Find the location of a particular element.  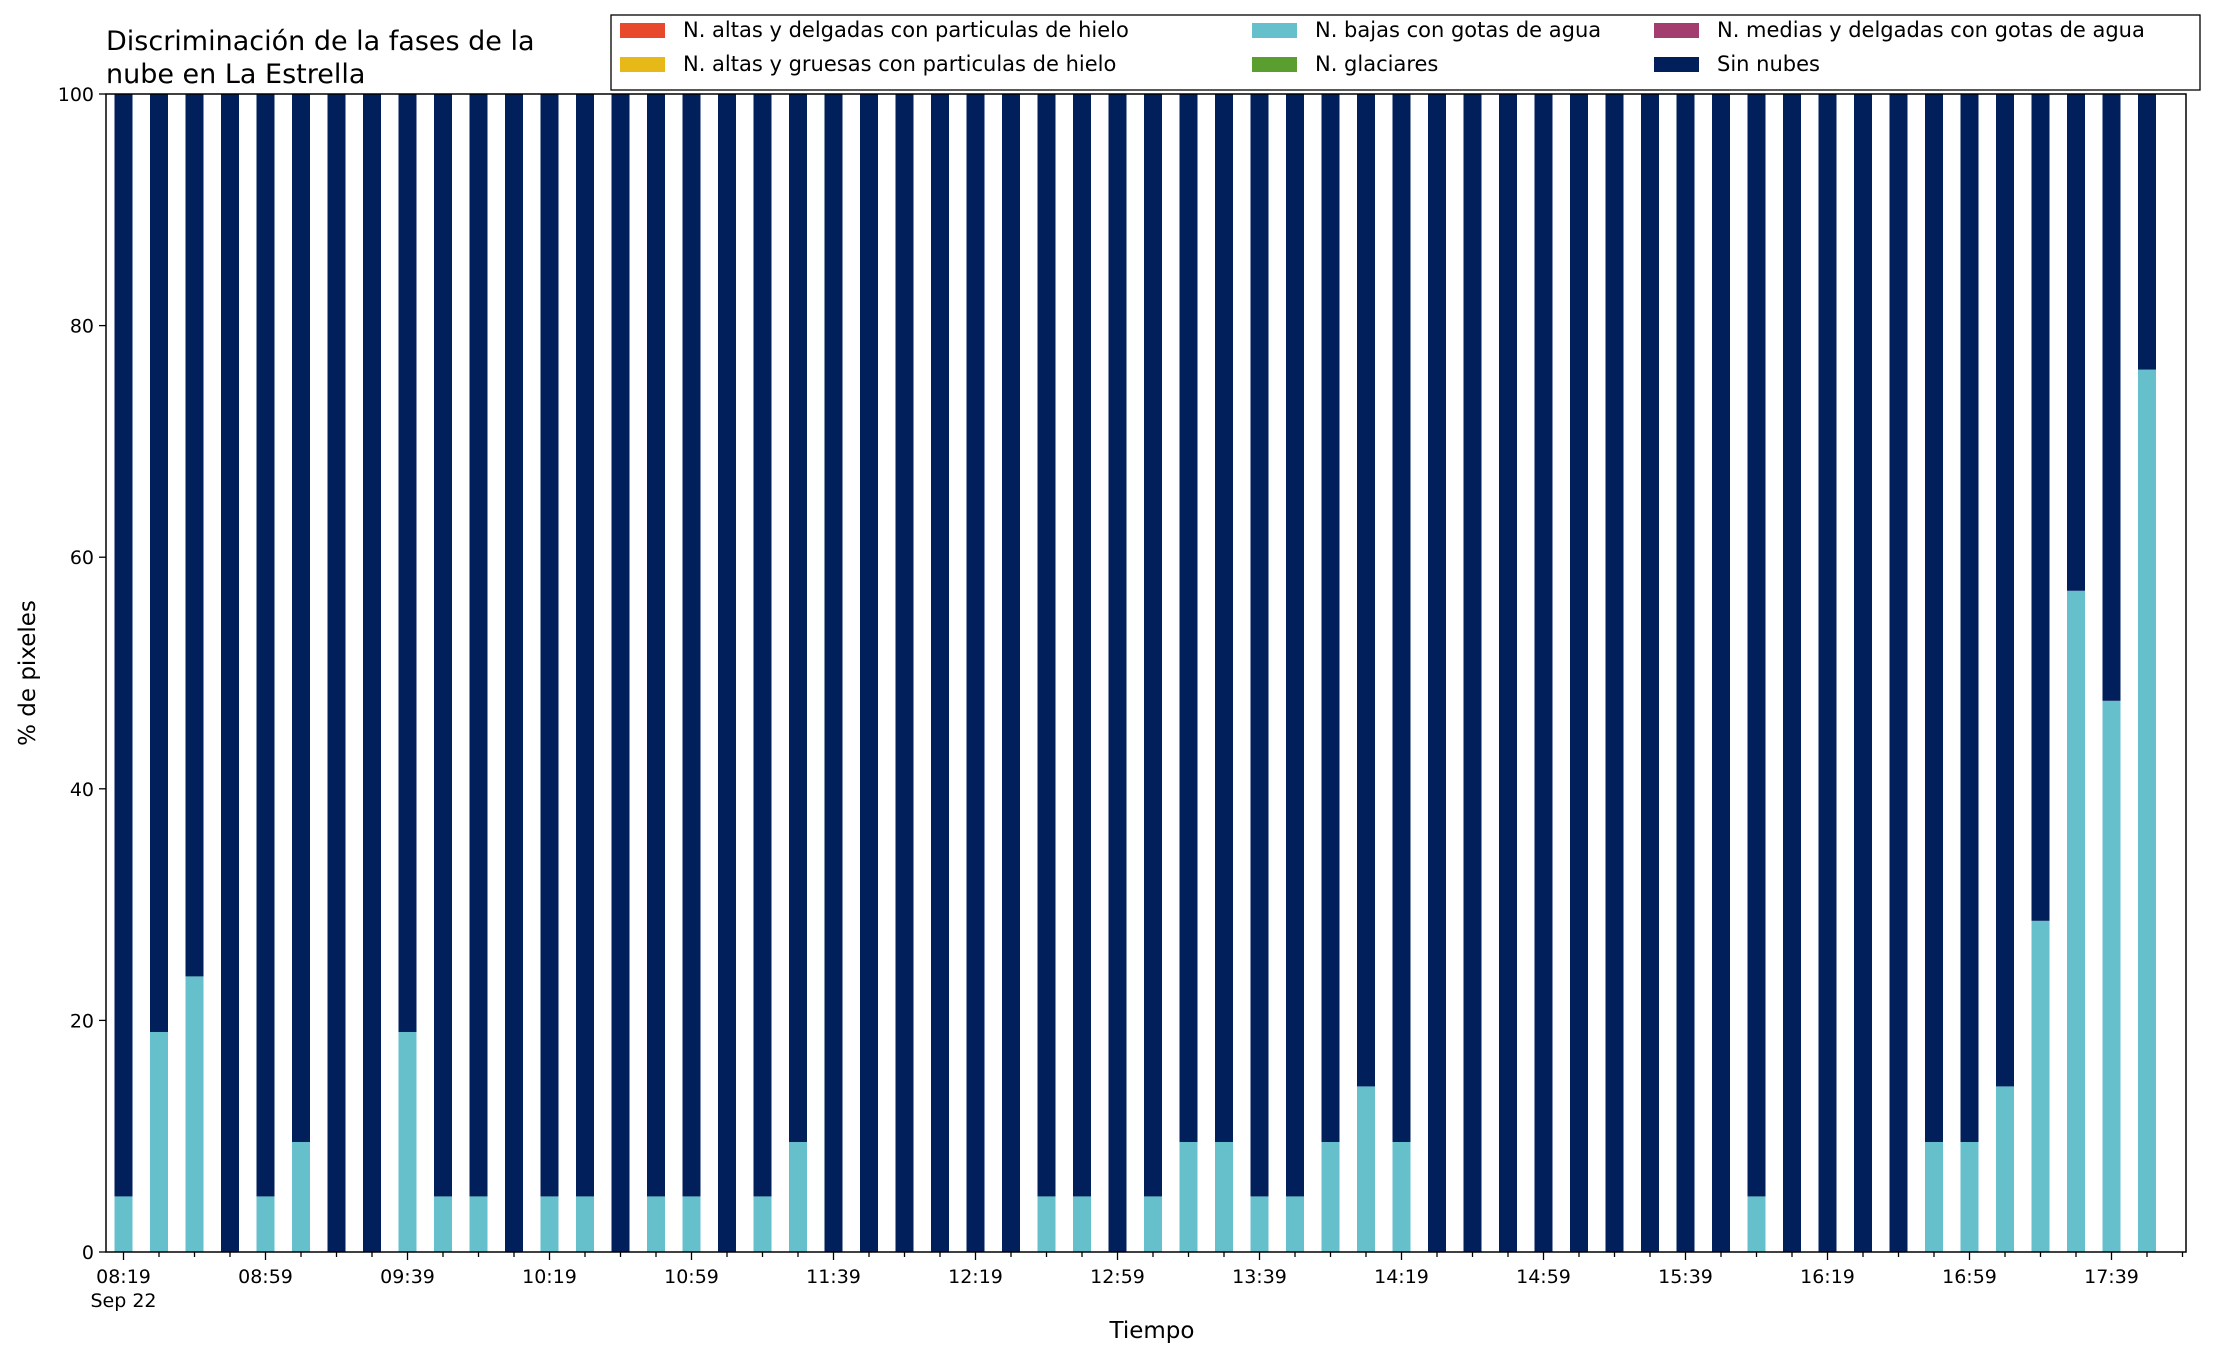

x-tick-date-label: Sep 22 is located at coordinates (123, 1301).